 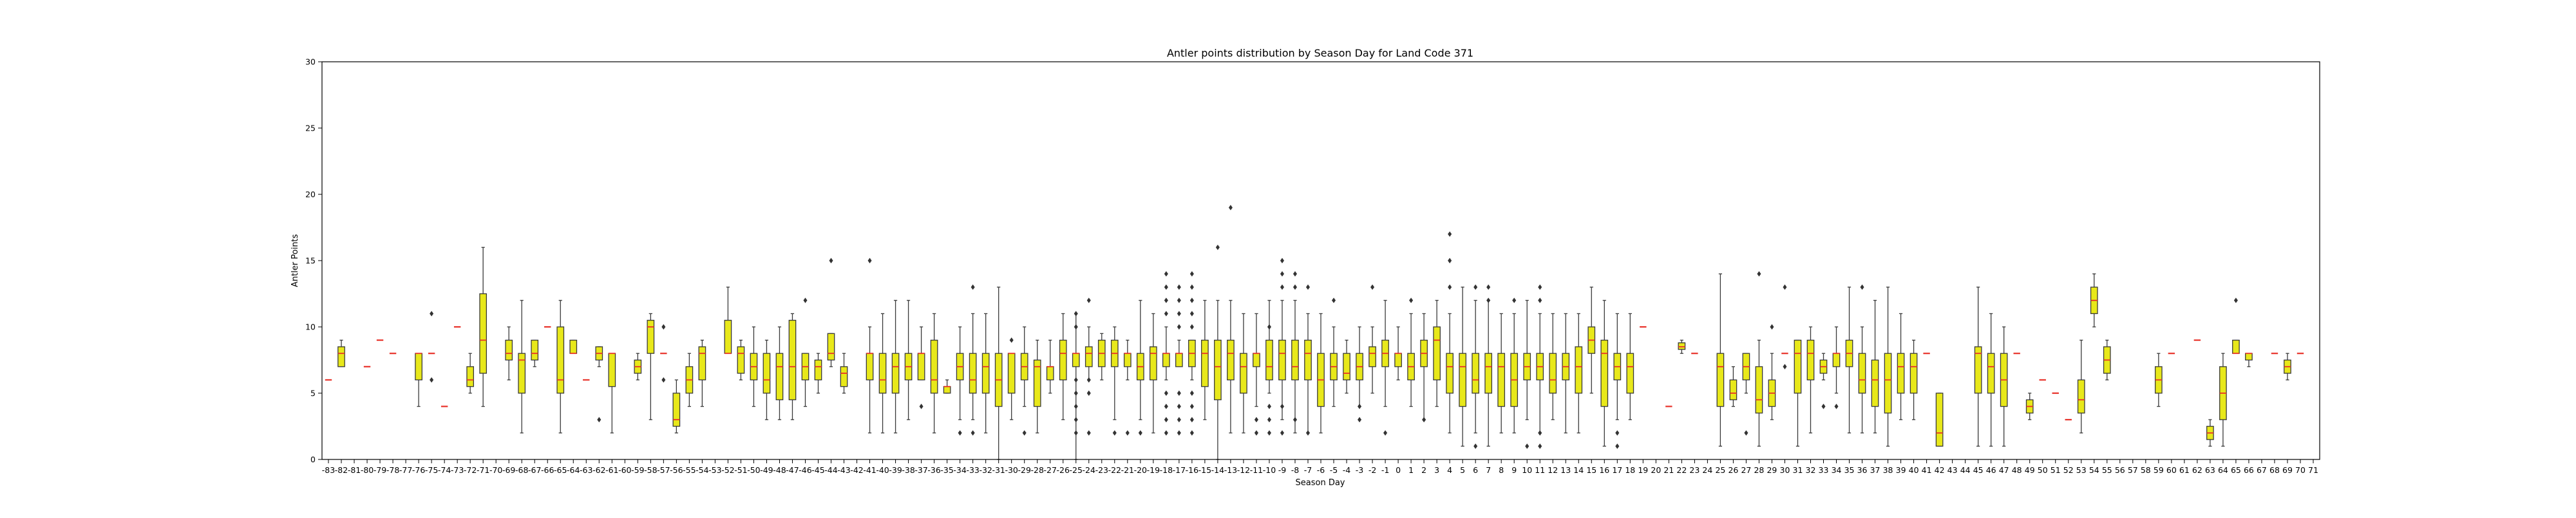 What do you see at coordinates (1772, 470) in the screenshot?
I see `x-tick-label: 29` at bounding box center [1772, 470].